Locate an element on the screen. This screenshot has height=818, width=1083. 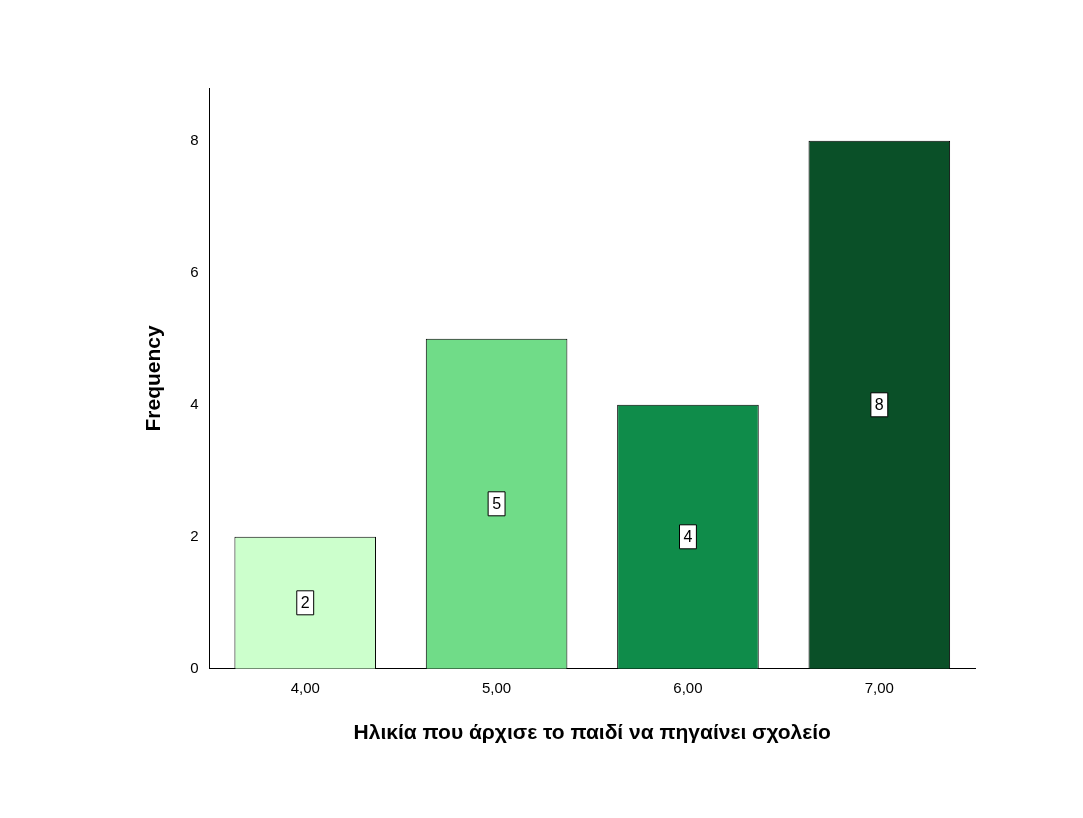
y-axis-title: Frequency is located at coordinates (153, 378).